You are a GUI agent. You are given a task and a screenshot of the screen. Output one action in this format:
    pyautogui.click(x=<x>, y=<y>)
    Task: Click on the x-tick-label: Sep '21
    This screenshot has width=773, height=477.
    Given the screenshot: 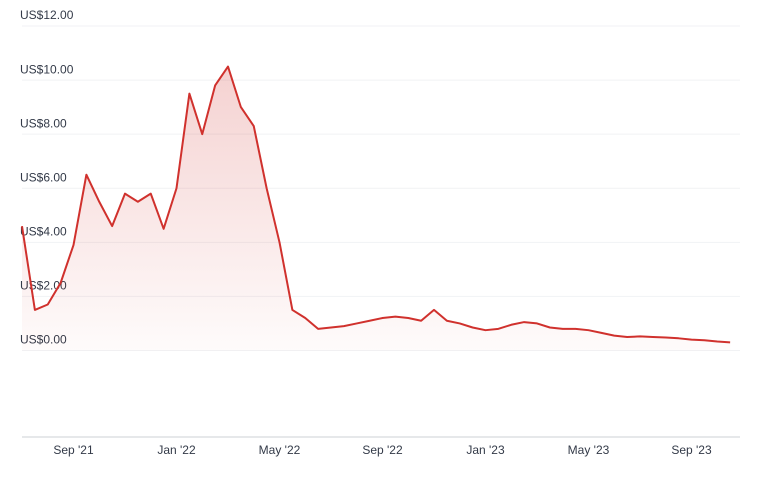 What is the action you would take?
    pyautogui.click(x=73, y=450)
    